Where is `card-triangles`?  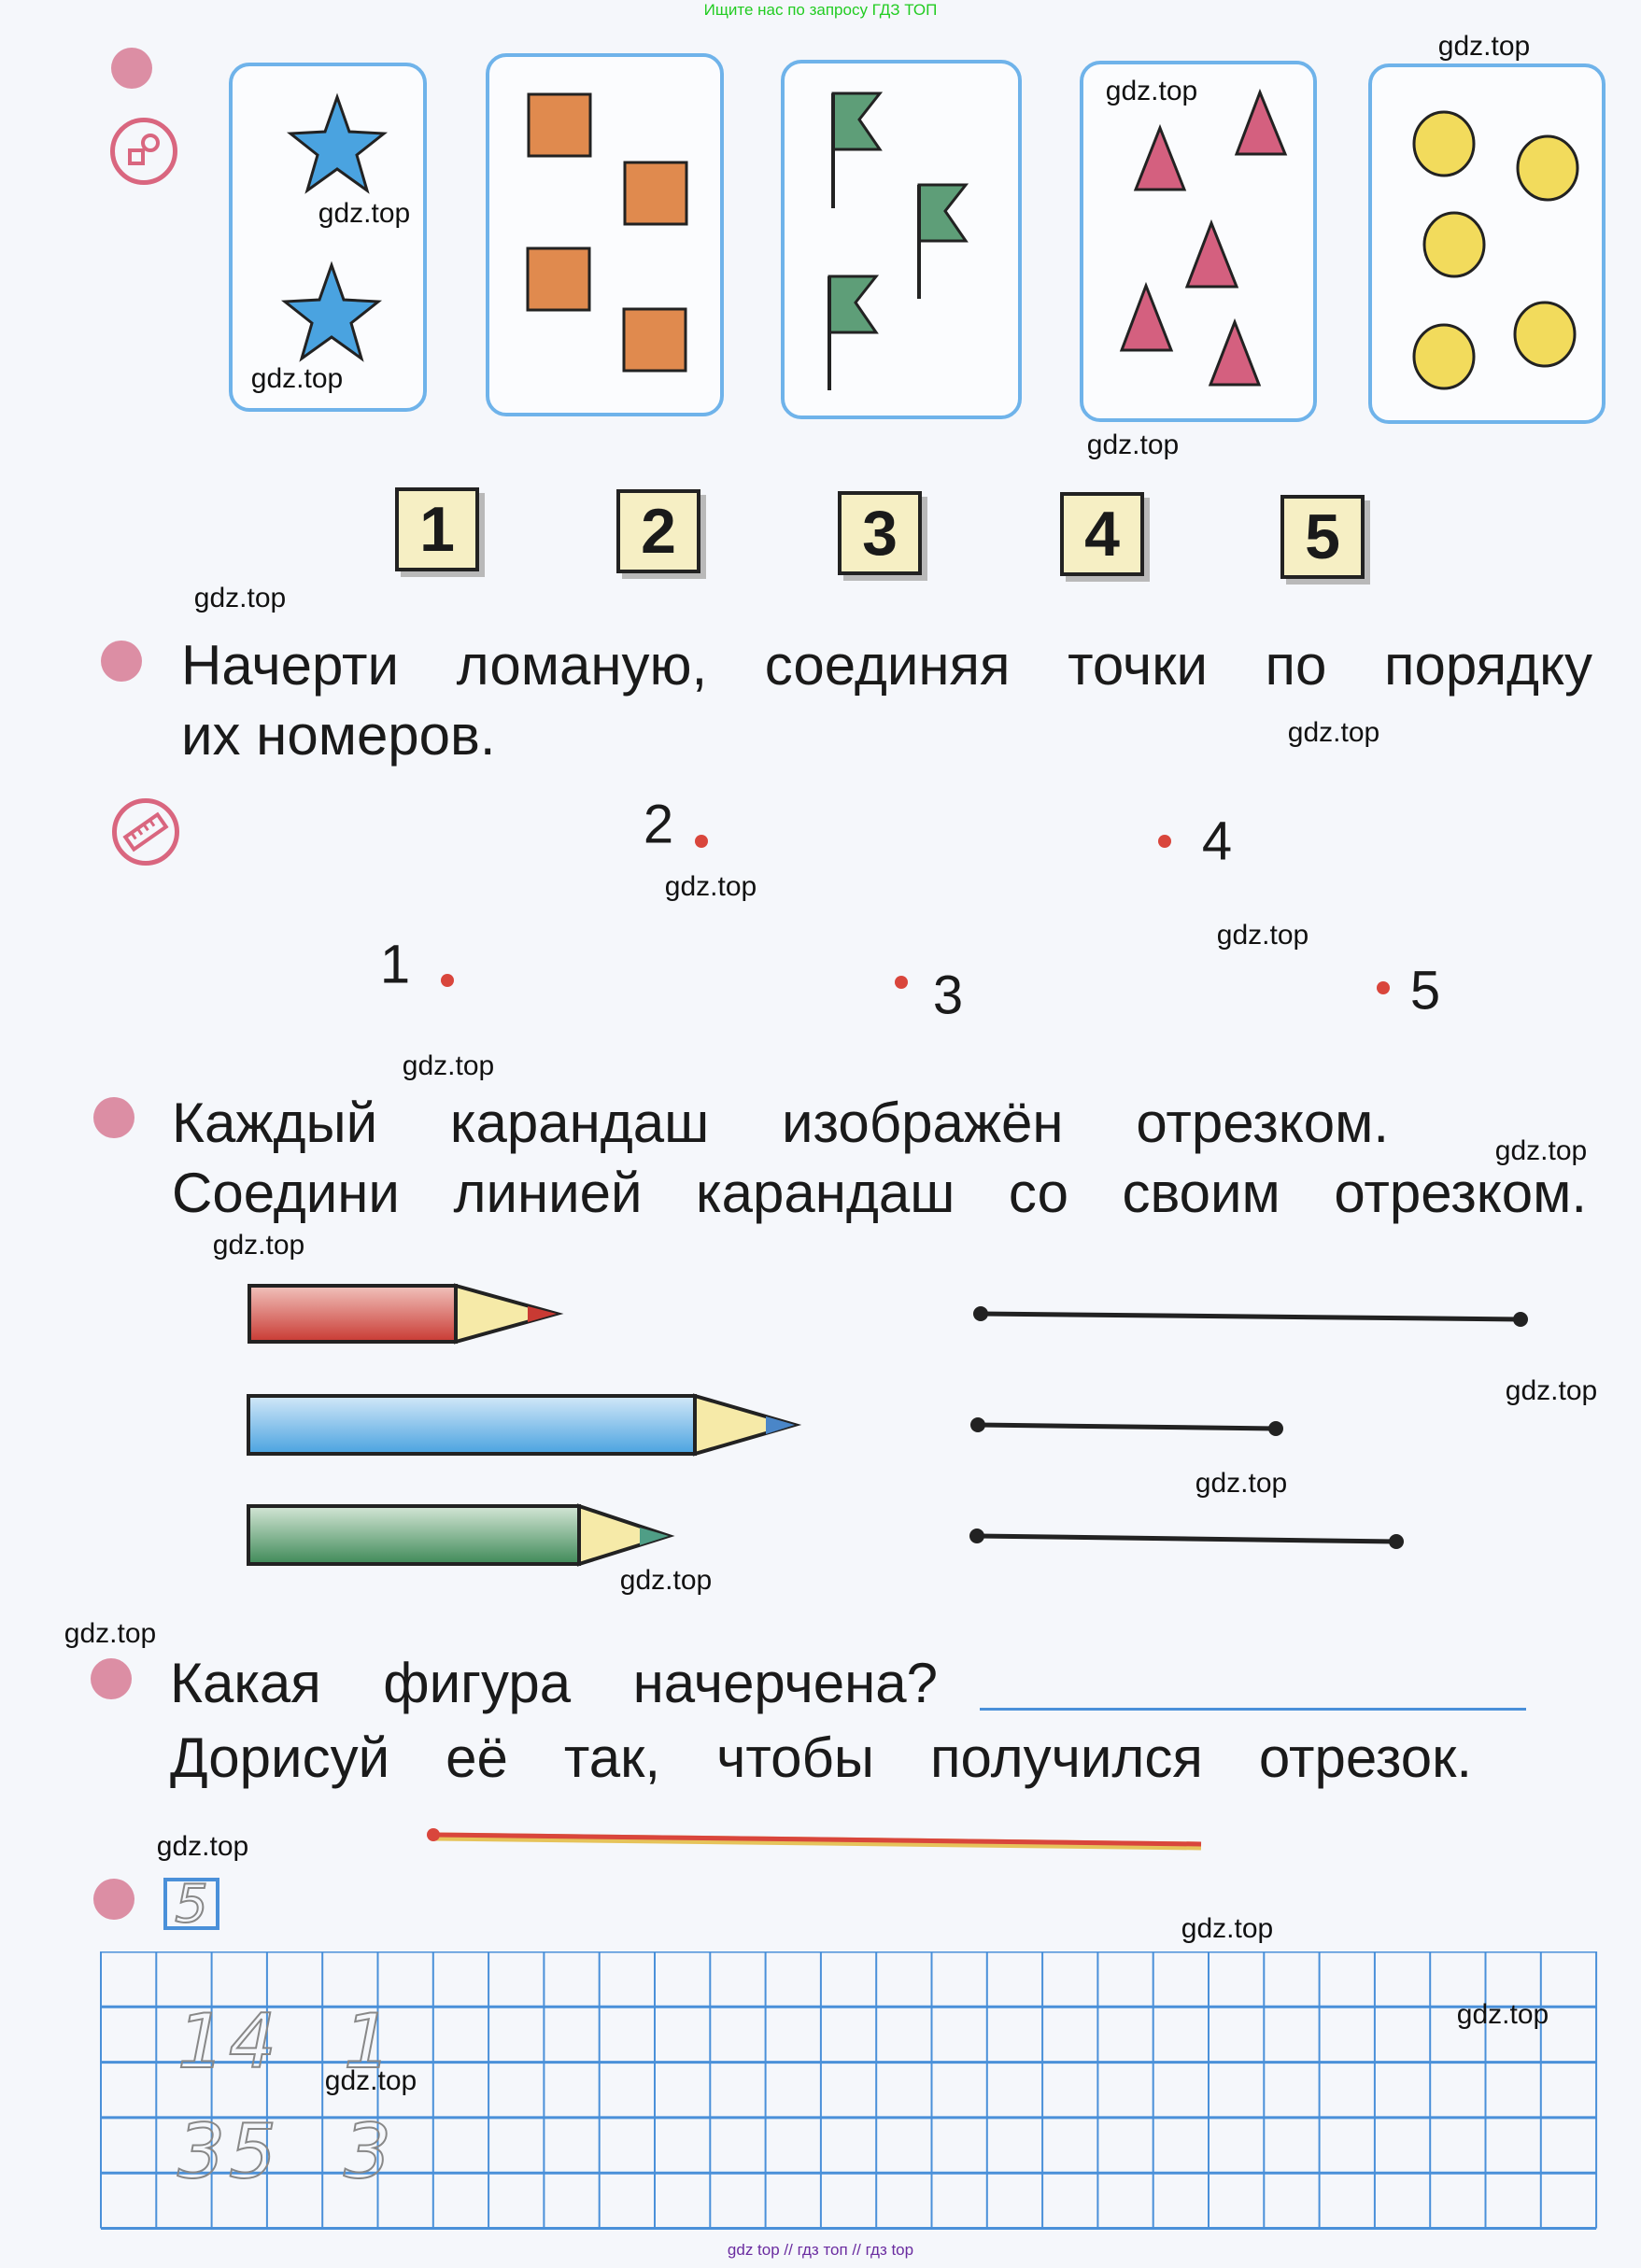 card-triangles is located at coordinates (1198, 241).